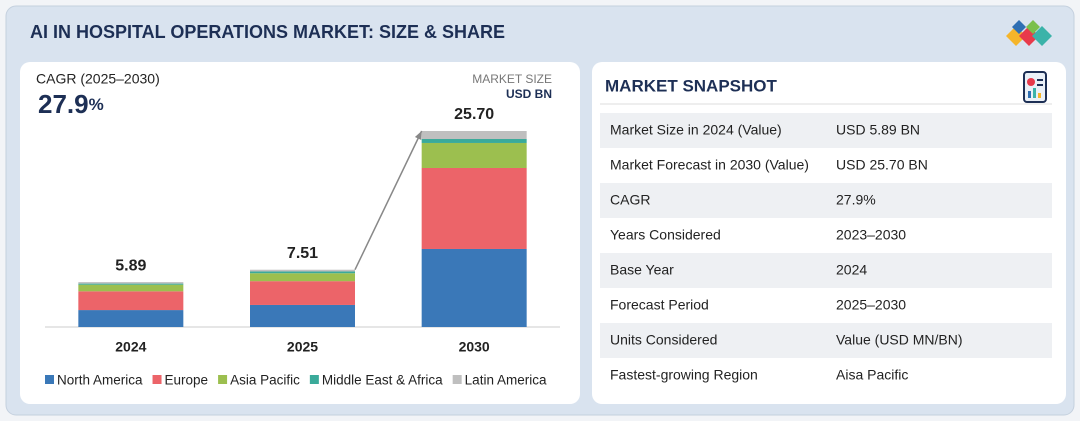  I want to click on snapshot-icon, so click(1035, 87).